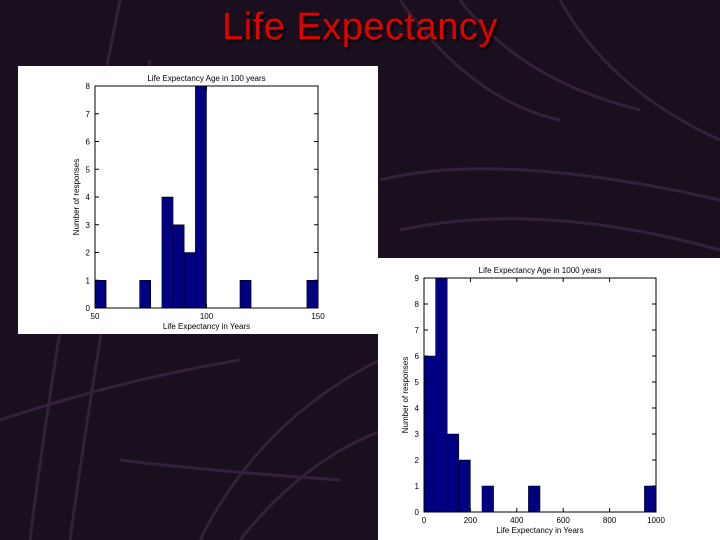  Describe the element at coordinates (360, 27) in the screenshot. I see `slide-title: Life Expectancy` at that location.